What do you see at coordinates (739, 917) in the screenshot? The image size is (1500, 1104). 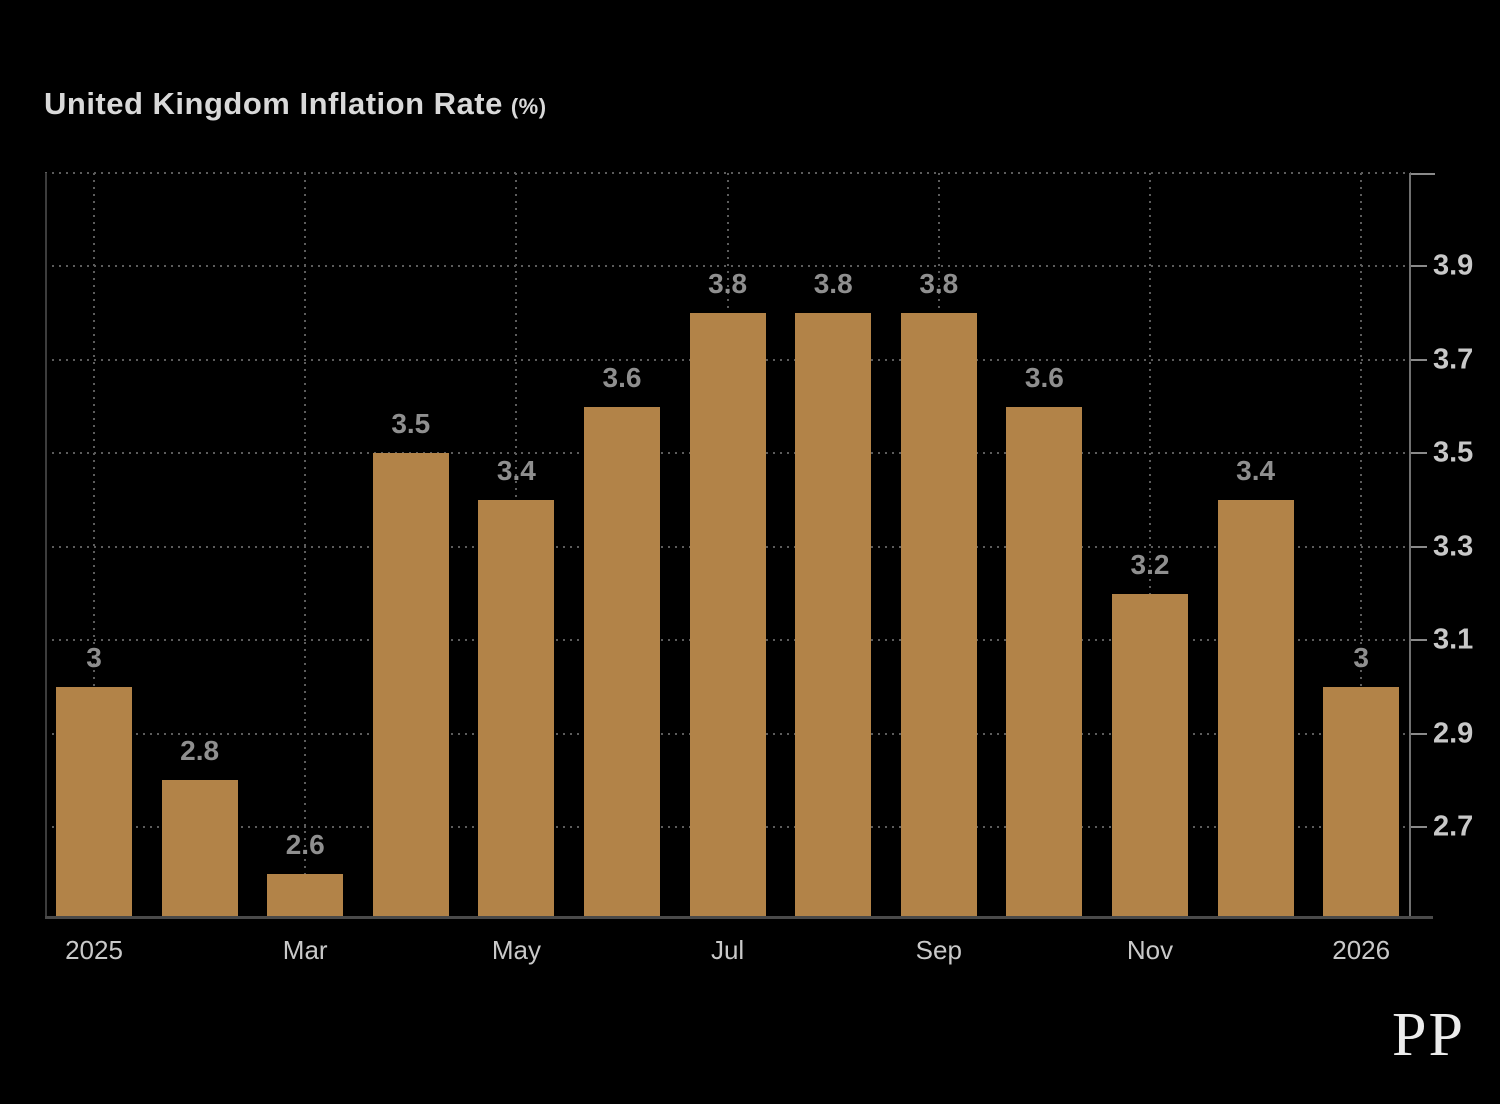 I see `bottom-axis-line` at bounding box center [739, 917].